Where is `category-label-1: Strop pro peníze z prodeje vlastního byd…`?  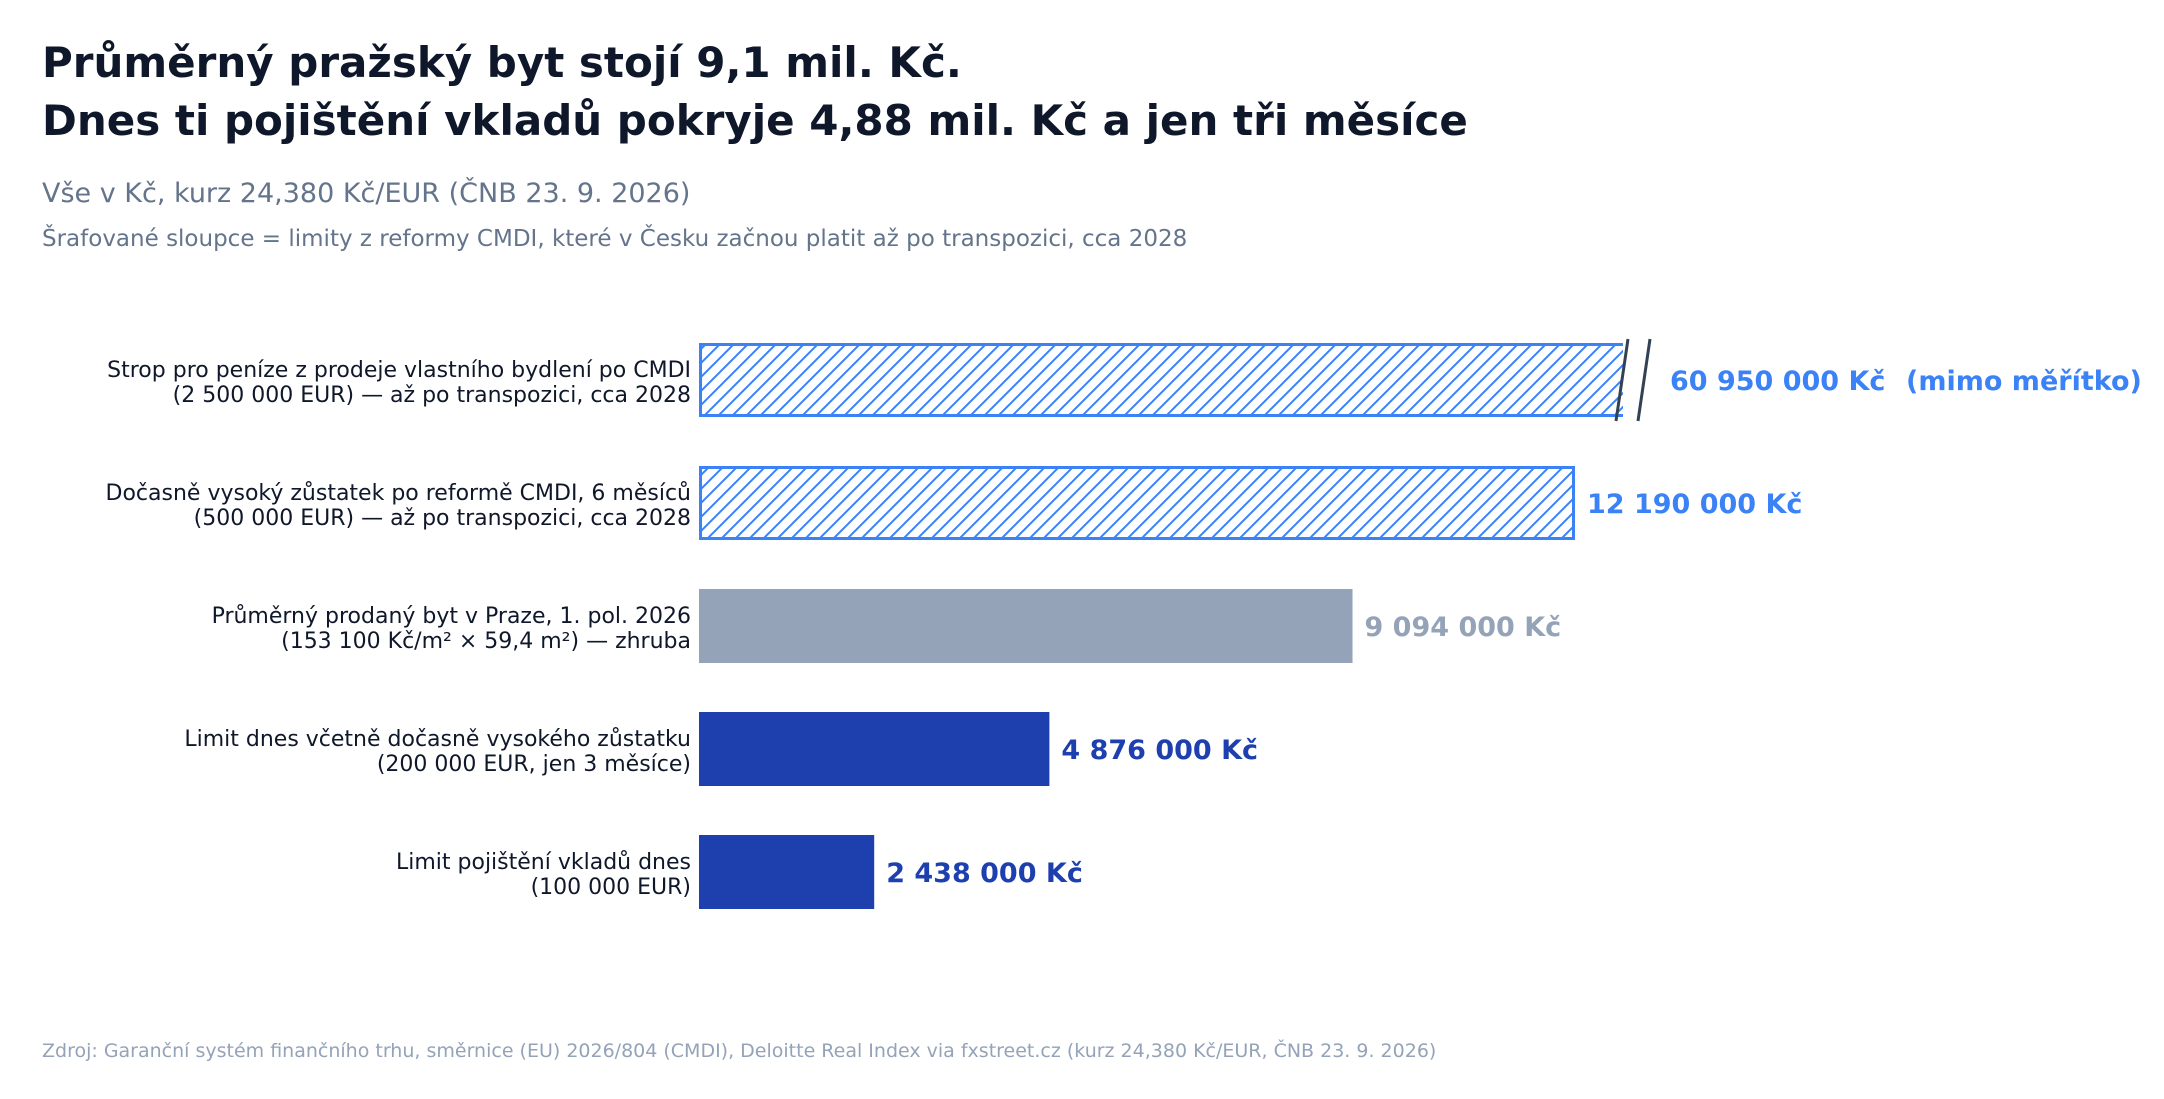 category-label-1: Strop pro peníze z prodeje vlastního byd… is located at coordinates (399, 383).